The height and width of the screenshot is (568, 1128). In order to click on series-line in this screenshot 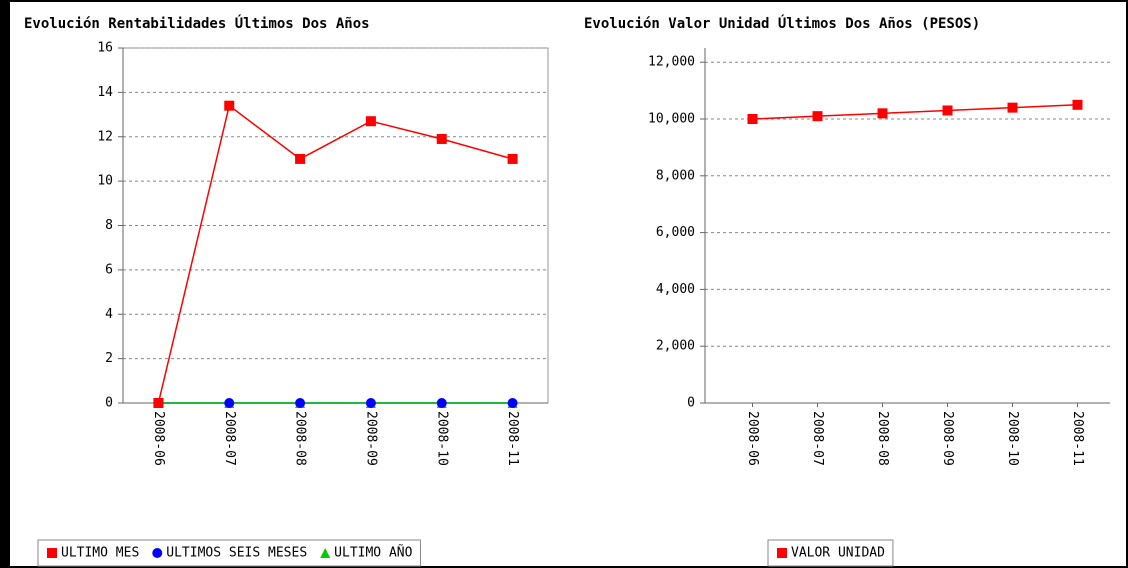, I will do `click(915, 112)`.